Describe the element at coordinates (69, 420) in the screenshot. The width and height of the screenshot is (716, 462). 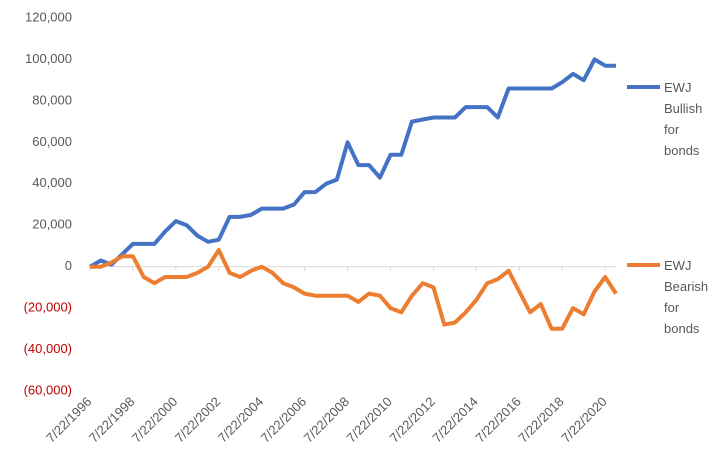
I see `x-tick-label: 7/22/1996` at that location.